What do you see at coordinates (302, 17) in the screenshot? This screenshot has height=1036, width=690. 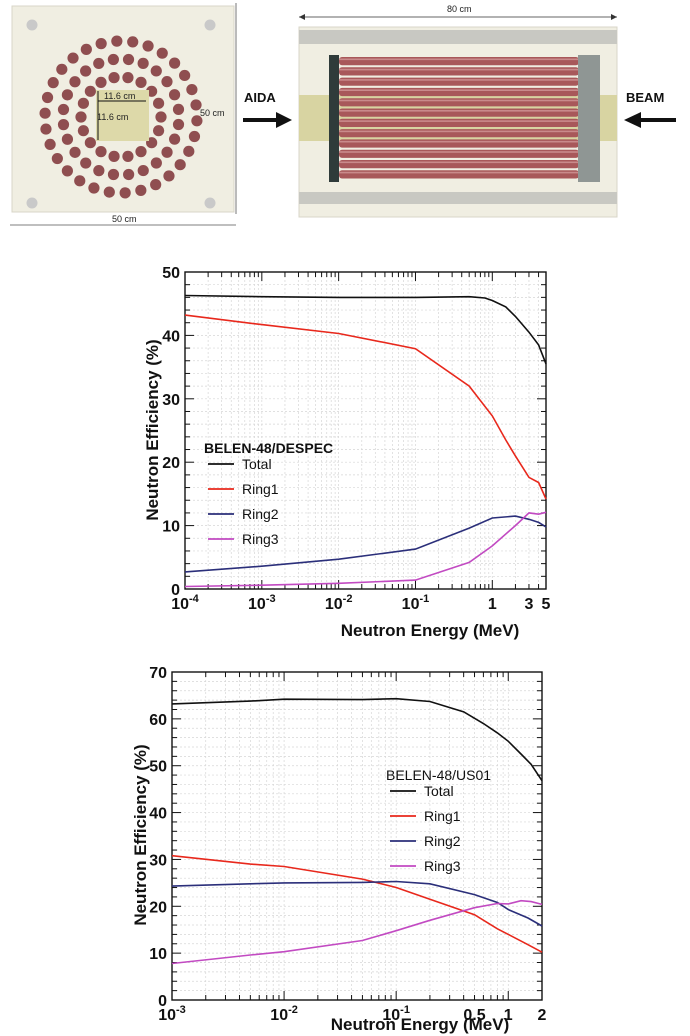 I see `length-arrow-left` at bounding box center [302, 17].